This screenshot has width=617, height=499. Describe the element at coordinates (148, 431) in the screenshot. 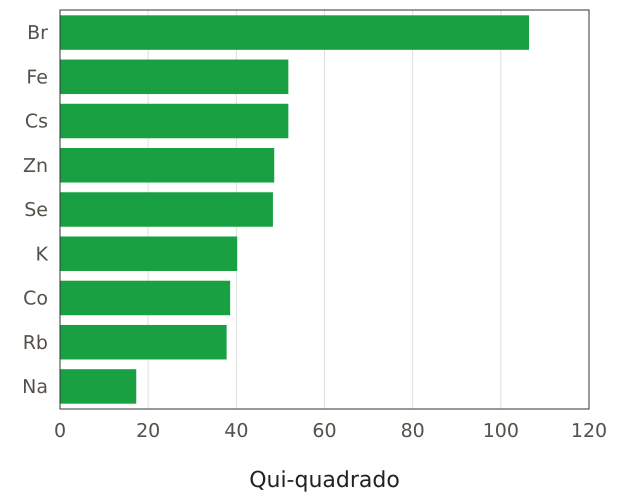

I see `x-tick-label: 20` at that location.